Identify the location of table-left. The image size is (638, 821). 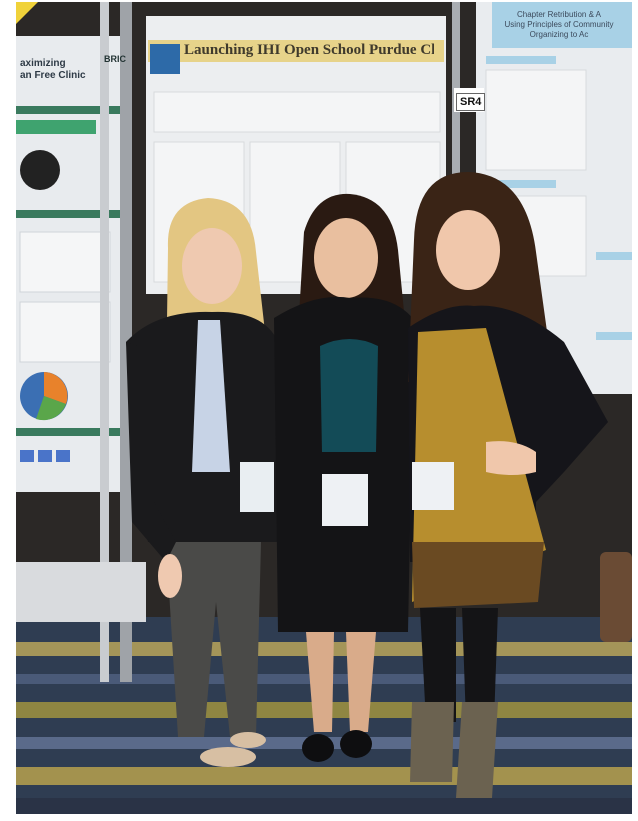
(81, 592).